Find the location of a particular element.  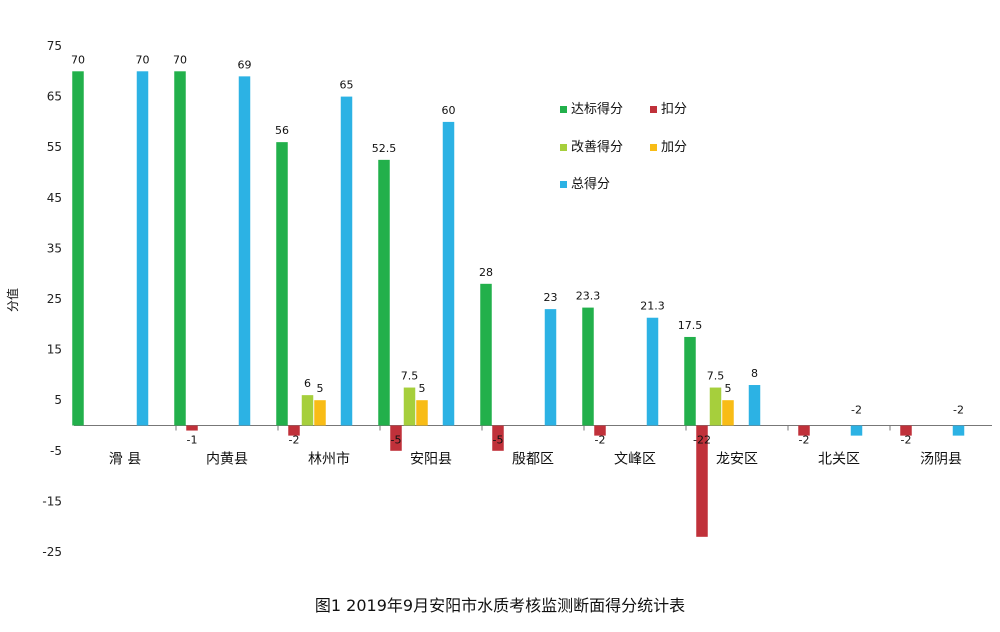

y-tick-label: -5 is located at coordinates (56, 451).